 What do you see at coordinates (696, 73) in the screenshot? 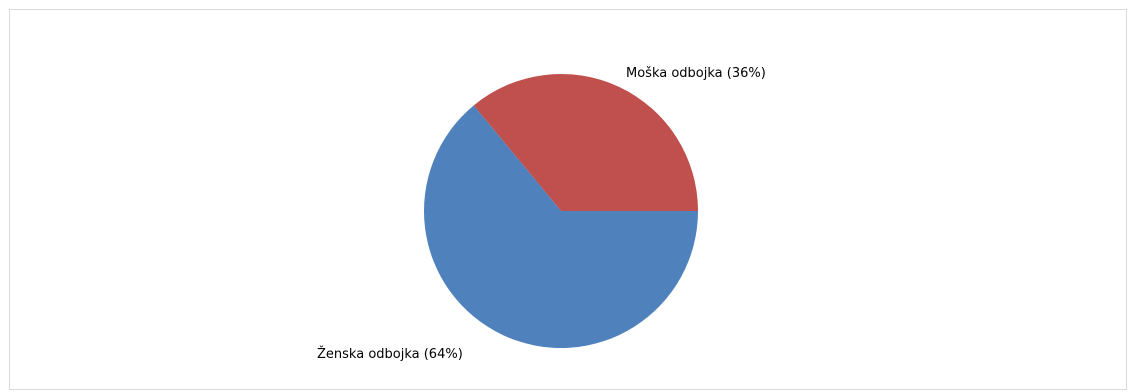
I see `slice-label-moska-odbojka: Moška odbojka (36%)` at bounding box center [696, 73].